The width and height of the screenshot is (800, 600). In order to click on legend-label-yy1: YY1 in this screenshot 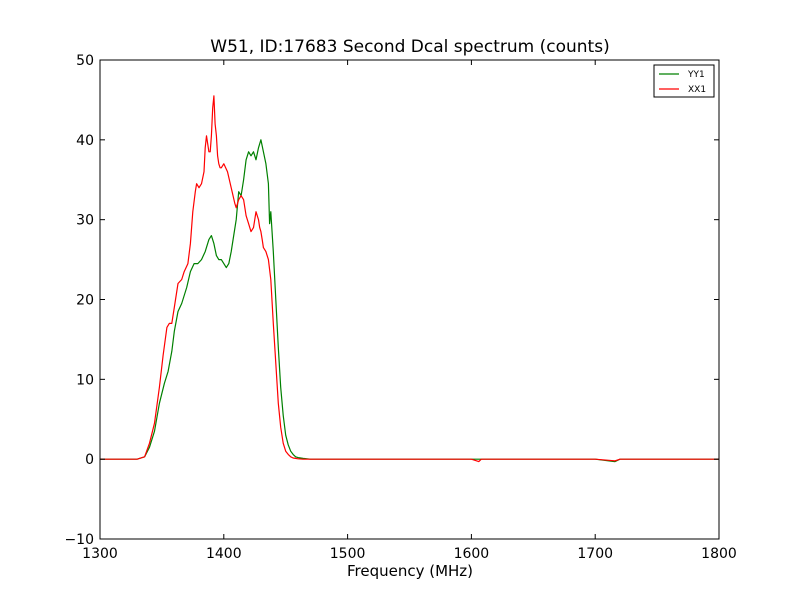, I will do `click(696, 75)`.